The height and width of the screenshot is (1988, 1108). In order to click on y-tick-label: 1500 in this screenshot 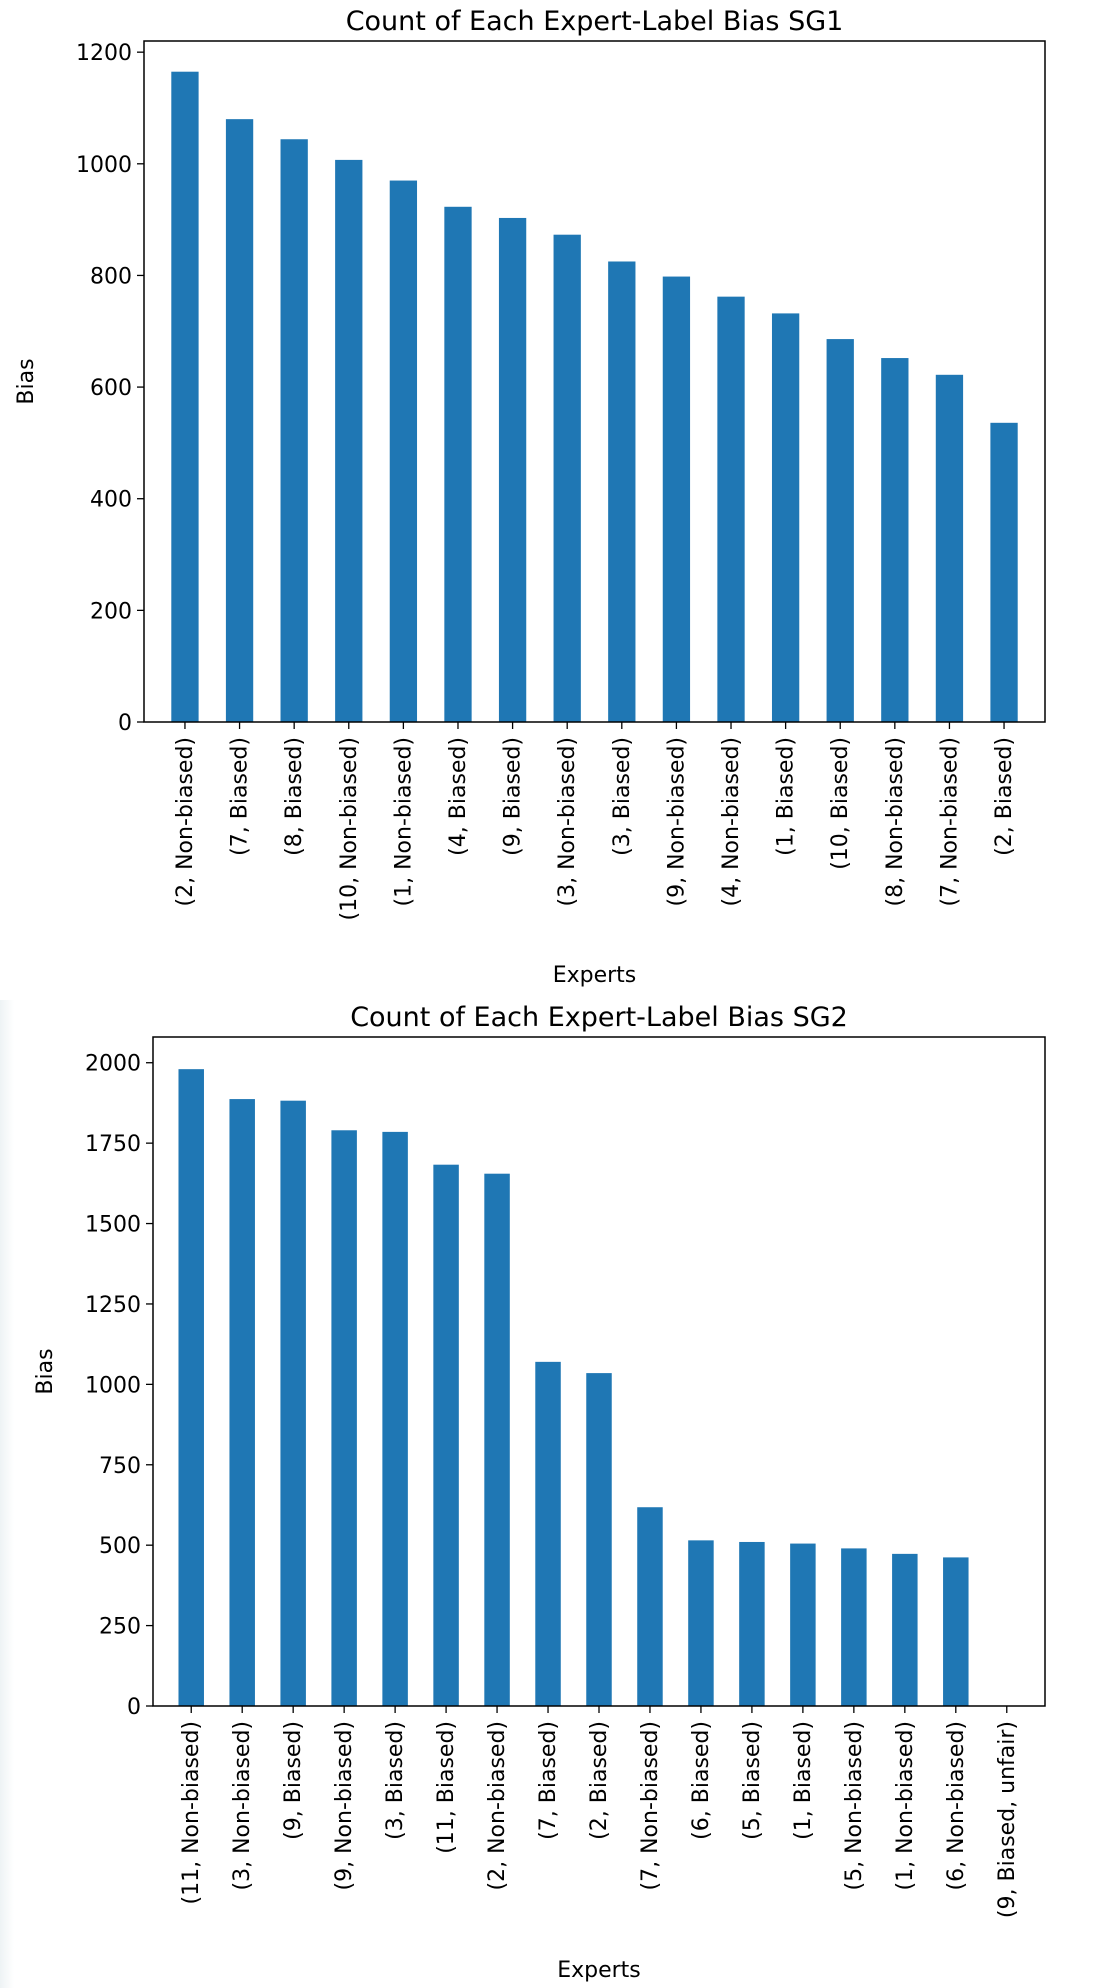, I will do `click(113, 1225)`.